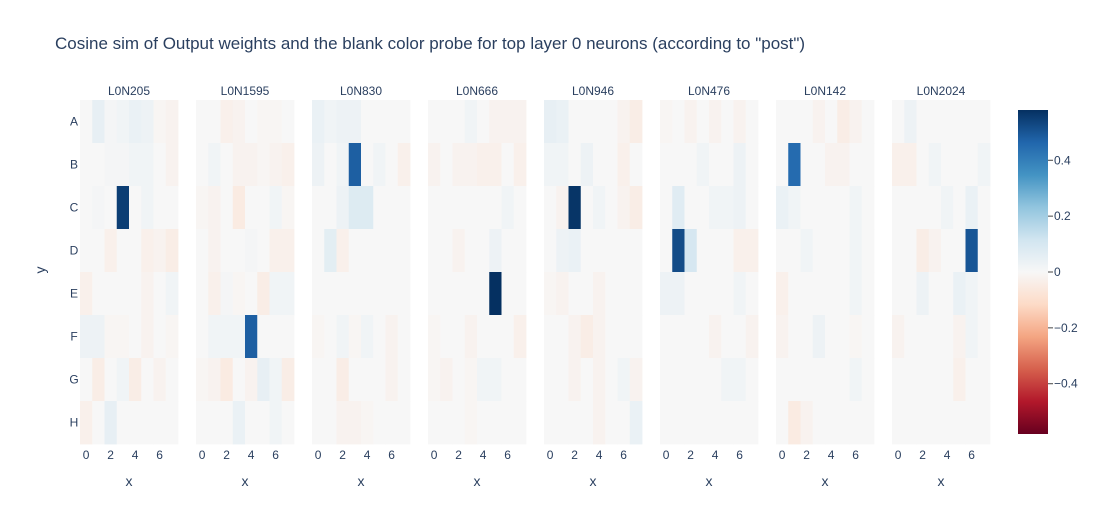 The width and height of the screenshot is (1099, 525). What do you see at coordinates (73, 380) in the screenshot?
I see `y-tick-label: G` at bounding box center [73, 380].